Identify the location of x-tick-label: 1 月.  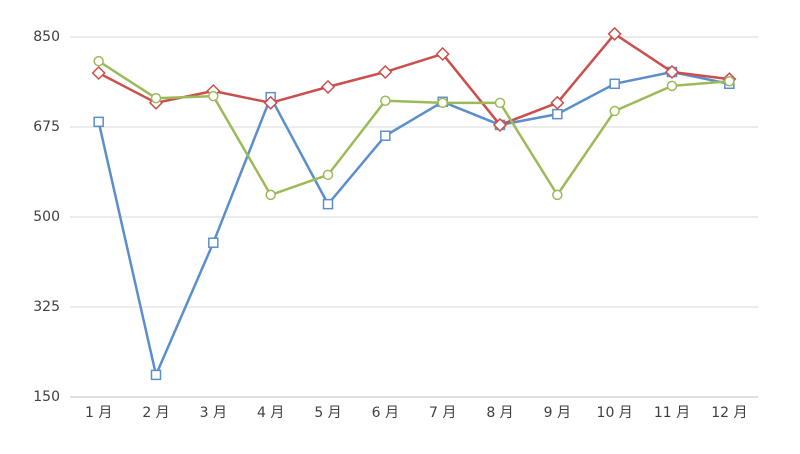
(98, 413).